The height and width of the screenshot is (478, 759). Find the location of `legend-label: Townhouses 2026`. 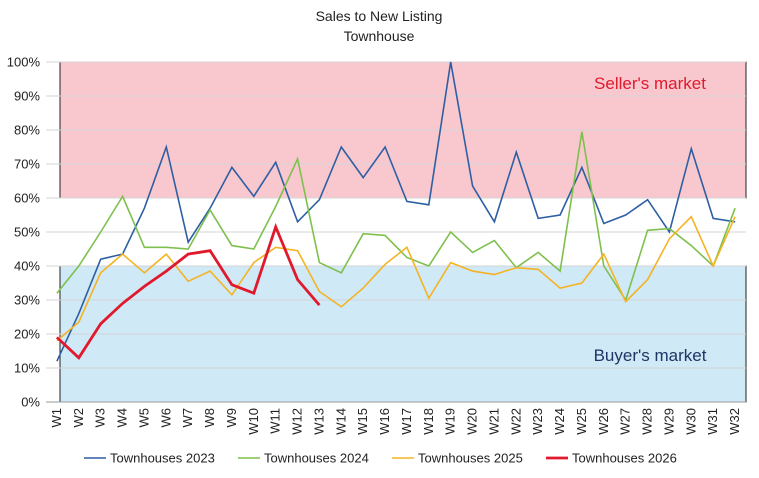

legend-label: Townhouses 2026 is located at coordinates (624, 458).